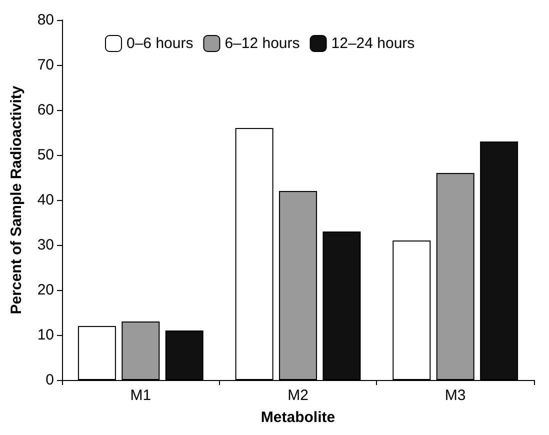  Describe the element at coordinates (141, 395) in the screenshot. I see `x-tick-label: M1` at that location.